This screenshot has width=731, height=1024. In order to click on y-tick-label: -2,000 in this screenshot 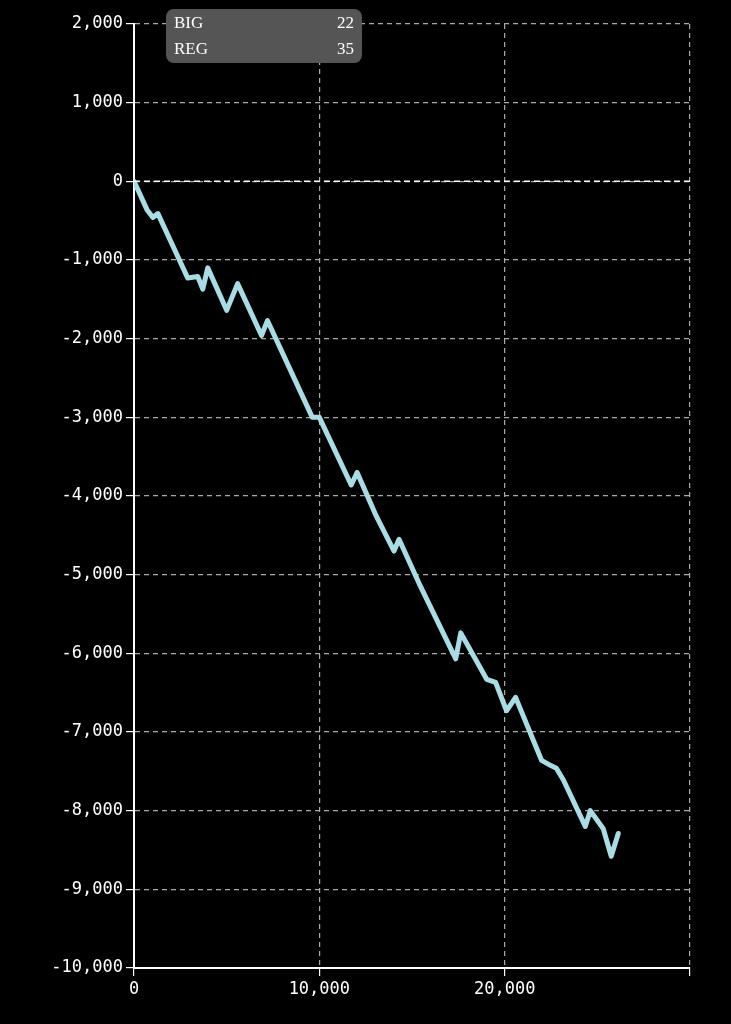, I will do `click(92, 337)`.